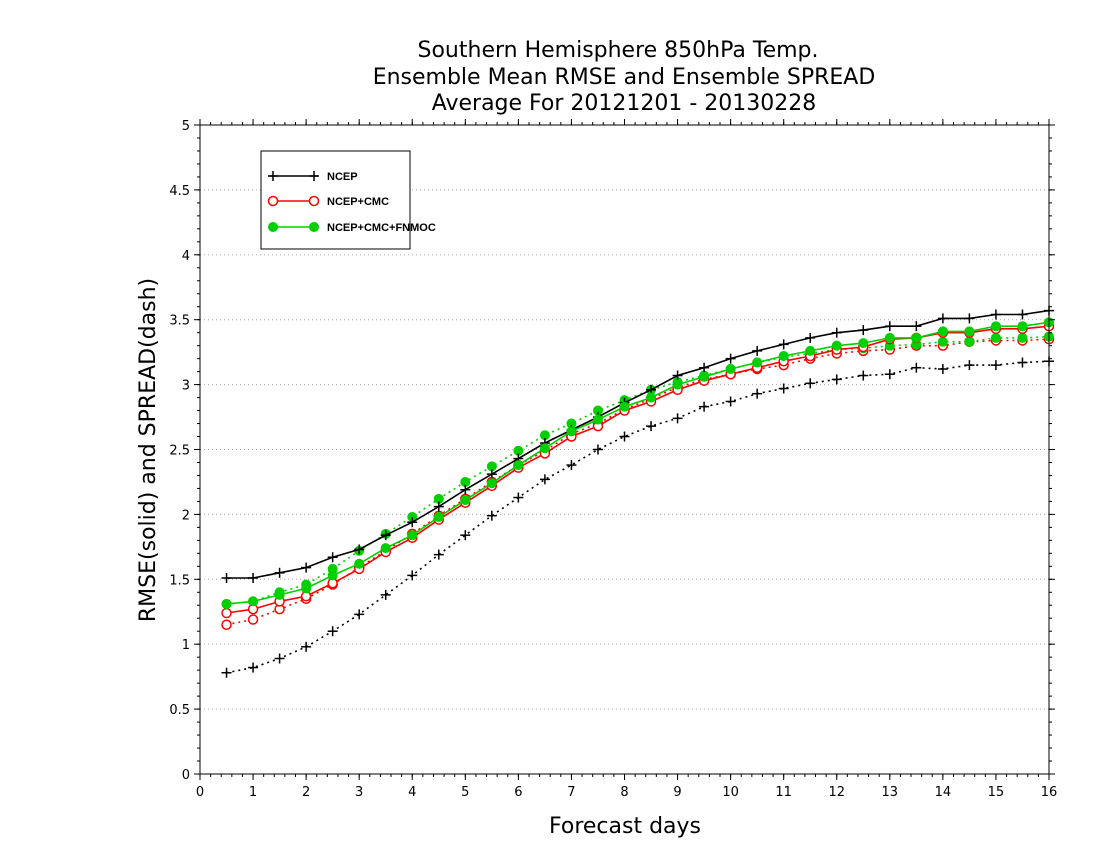  I want to click on y-tick-label: 3, so click(186, 386).